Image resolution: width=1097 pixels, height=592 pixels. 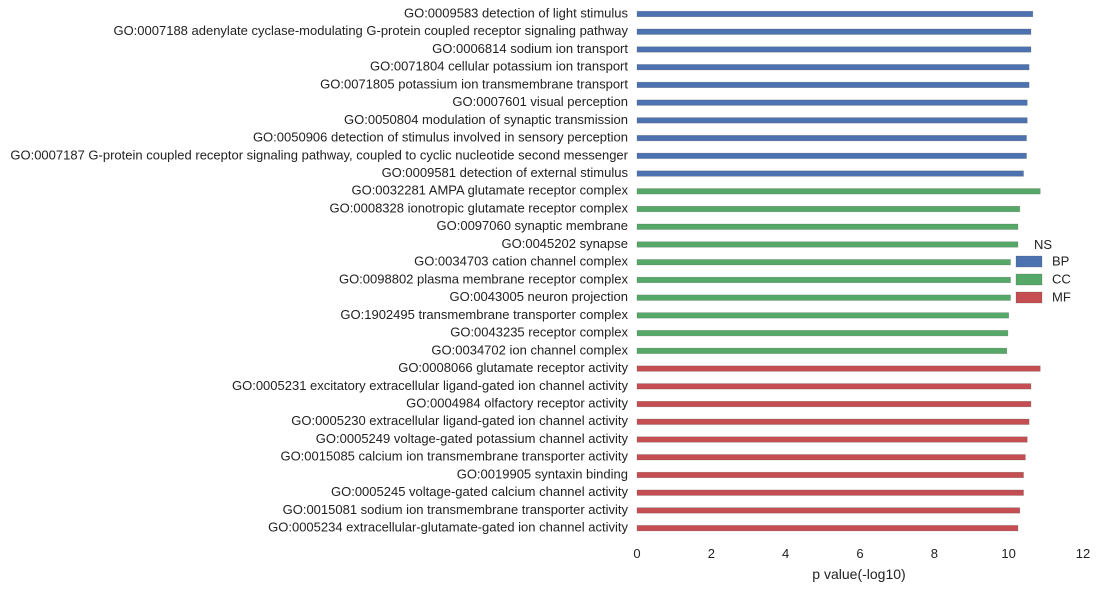 I want to click on legend-label-mf: MF, so click(x=1061, y=296).